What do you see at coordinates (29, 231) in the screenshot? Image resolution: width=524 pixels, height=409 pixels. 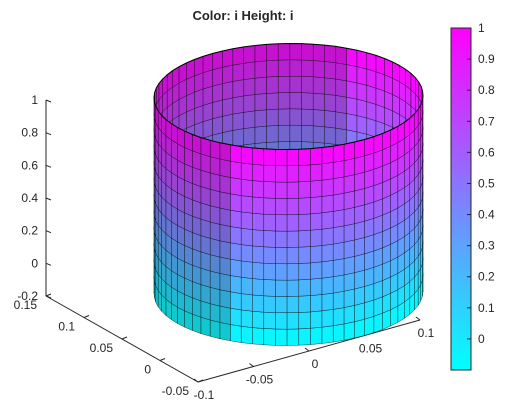 I see `z-tick-label: 0.2` at bounding box center [29, 231].